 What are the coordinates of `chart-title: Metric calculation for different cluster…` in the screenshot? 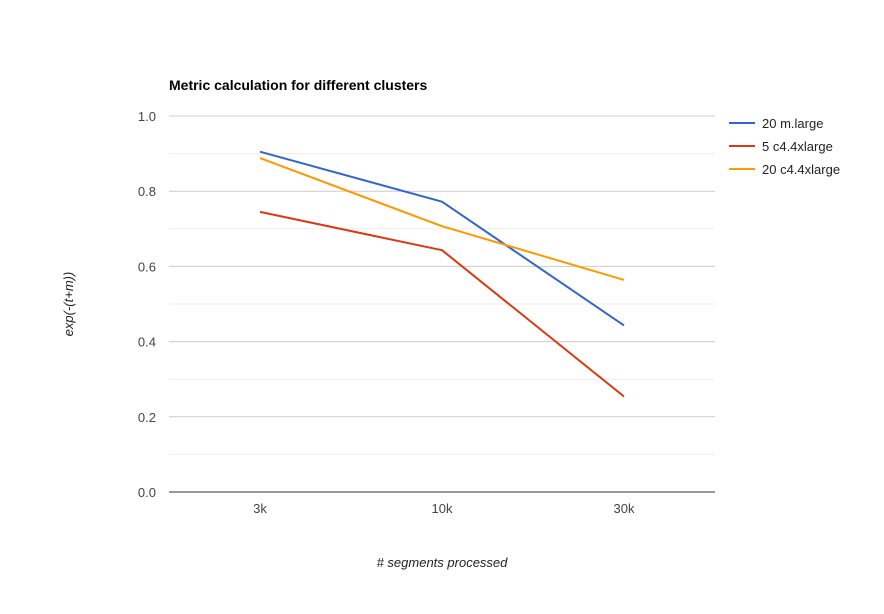 It's located at (298, 85).